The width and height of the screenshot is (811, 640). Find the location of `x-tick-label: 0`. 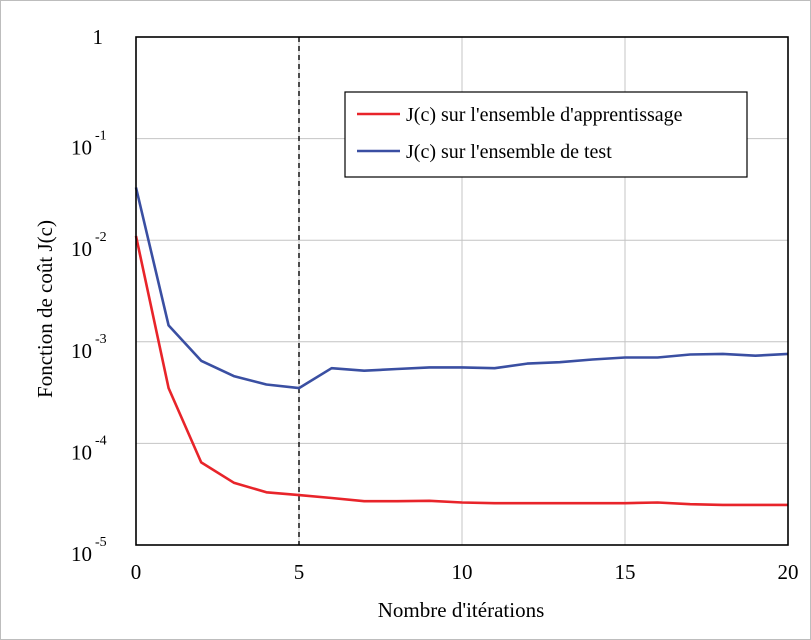

x-tick-label: 0 is located at coordinates (136, 572).